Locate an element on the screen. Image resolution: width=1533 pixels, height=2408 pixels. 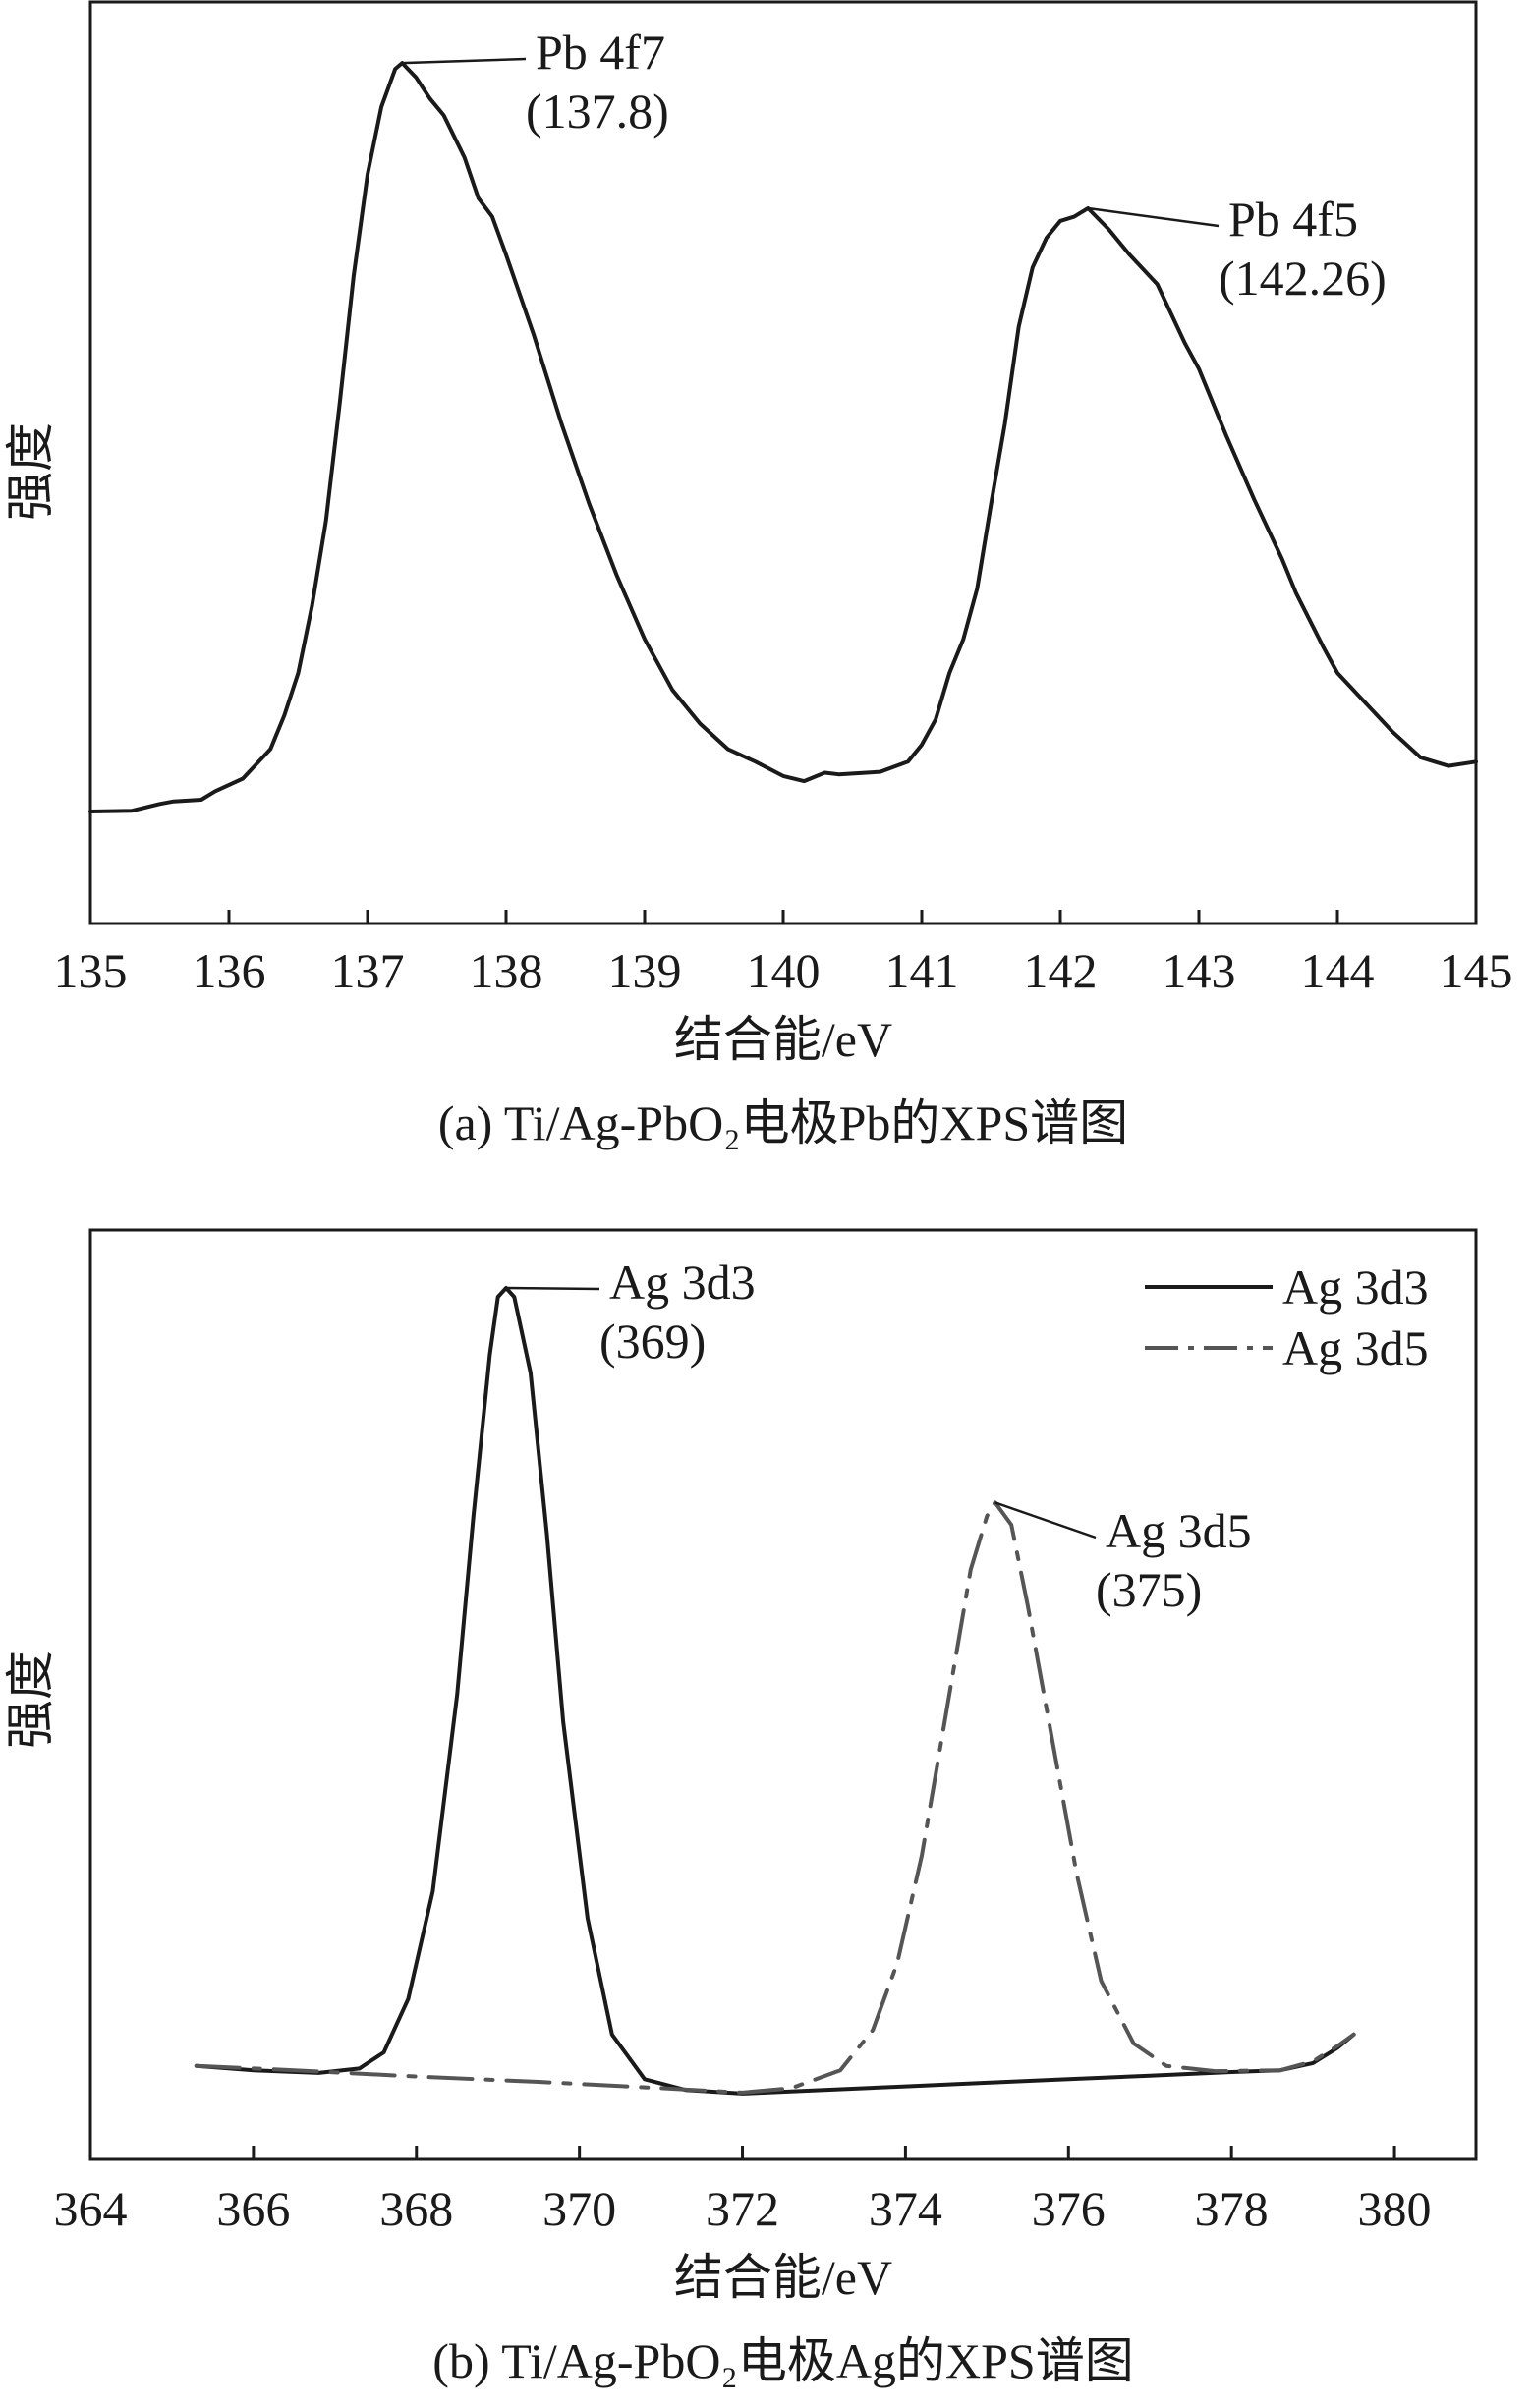
x-tick-label-b-372: 372 is located at coordinates (742, 2208).